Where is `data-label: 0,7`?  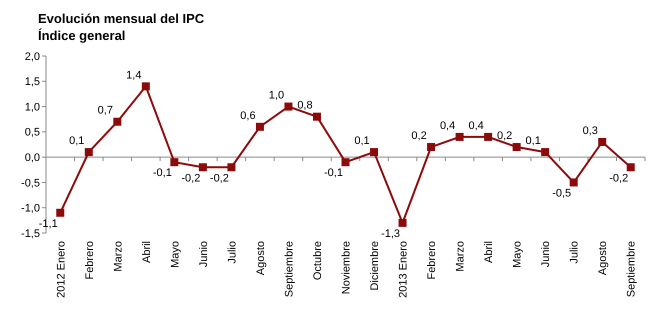
data-label: 0,7 is located at coordinates (105, 110).